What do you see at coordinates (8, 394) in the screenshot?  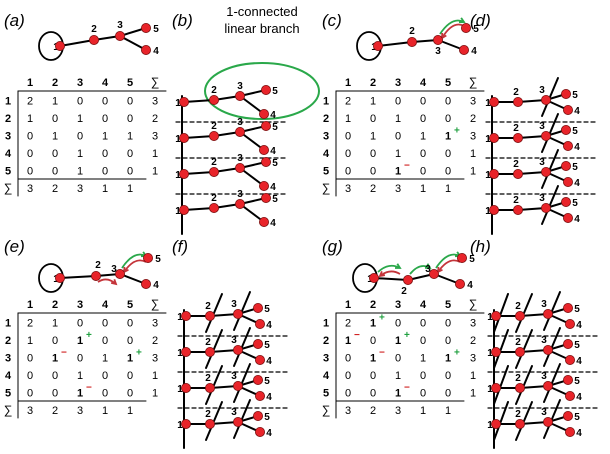 I see `row-header: 5` at bounding box center [8, 394].